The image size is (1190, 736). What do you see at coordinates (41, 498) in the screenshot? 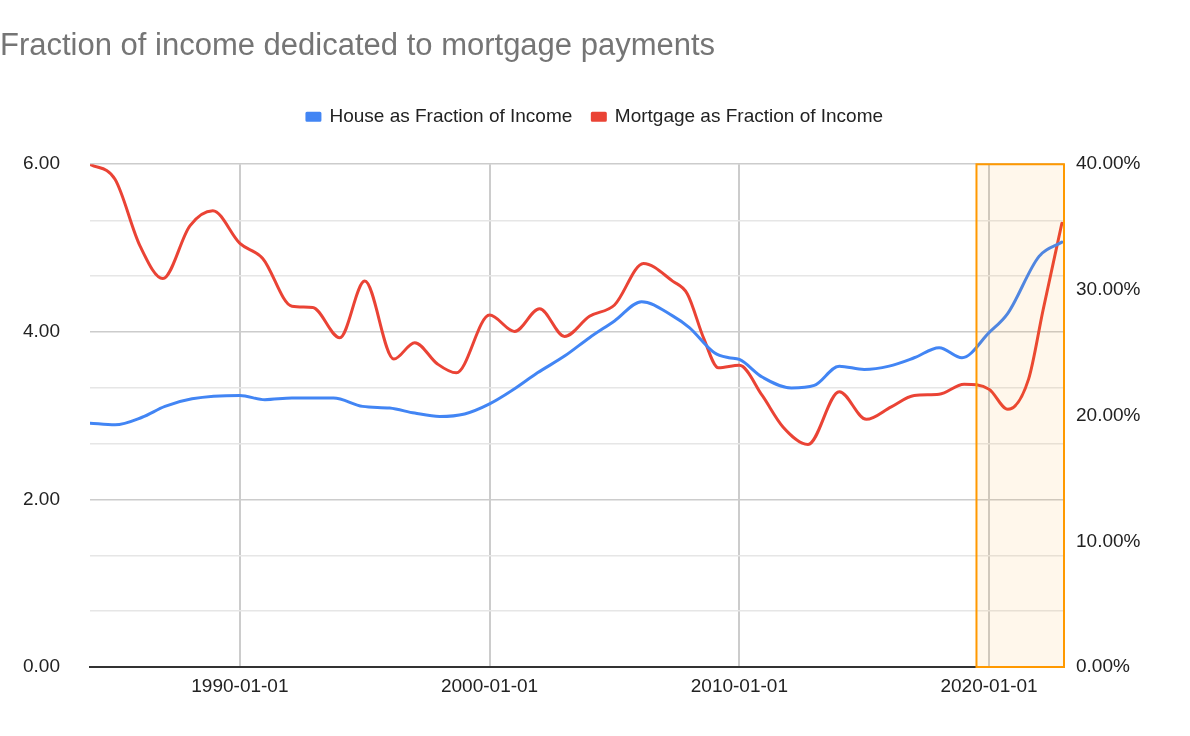
I see `y-tick-label: 2.00` at bounding box center [41, 498].